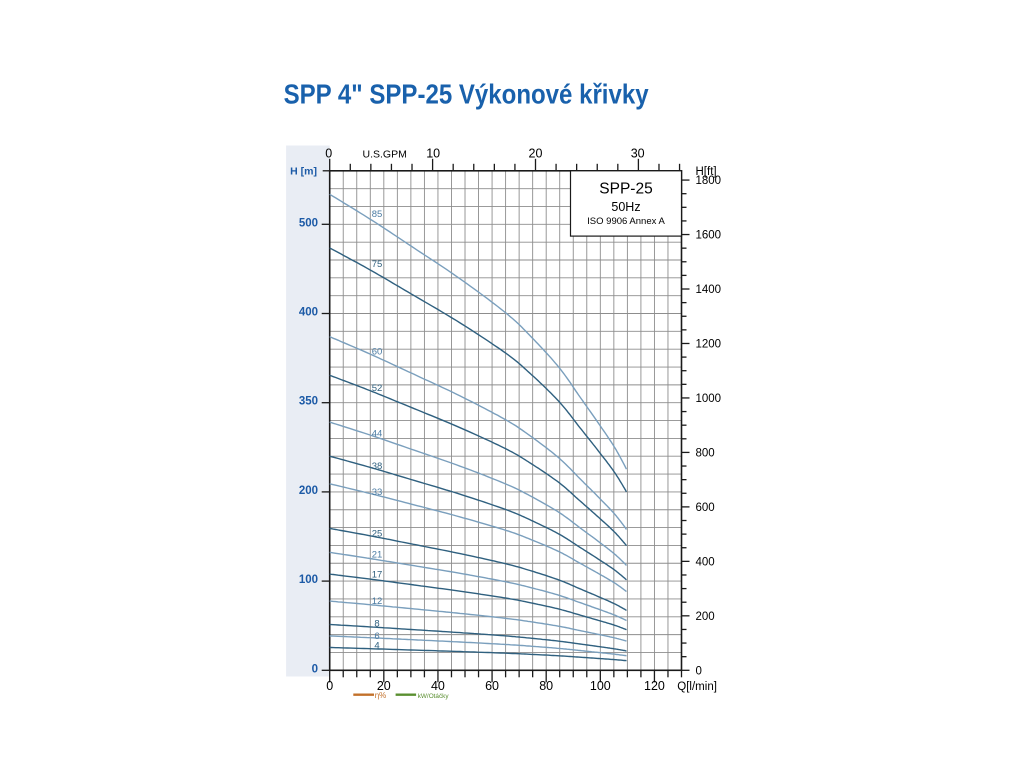 This screenshot has height=768, width=1024. What do you see at coordinates (377, 555) in the screenshot?
I see `svg-text: 21` at bounding box center [377, 555].